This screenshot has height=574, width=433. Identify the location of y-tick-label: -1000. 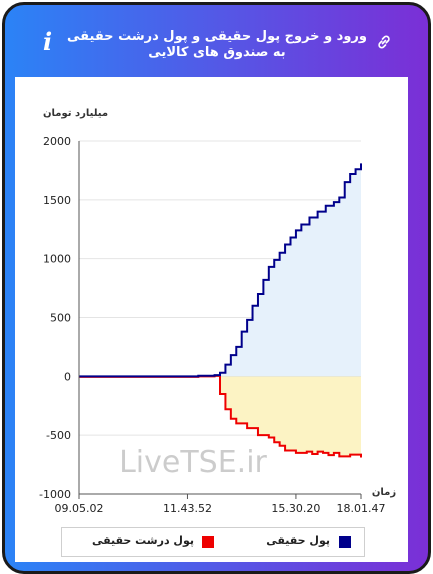
(55, 494).